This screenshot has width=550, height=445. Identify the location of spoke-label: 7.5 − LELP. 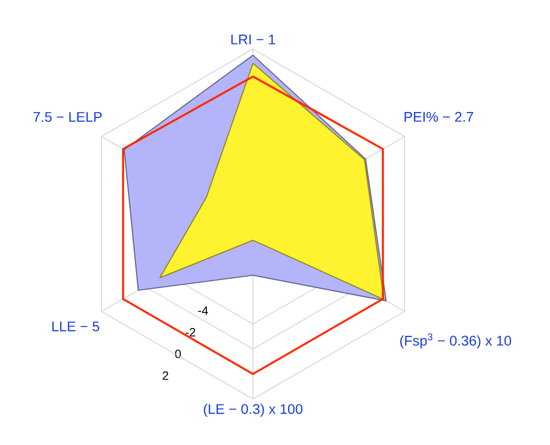
(68, 117).